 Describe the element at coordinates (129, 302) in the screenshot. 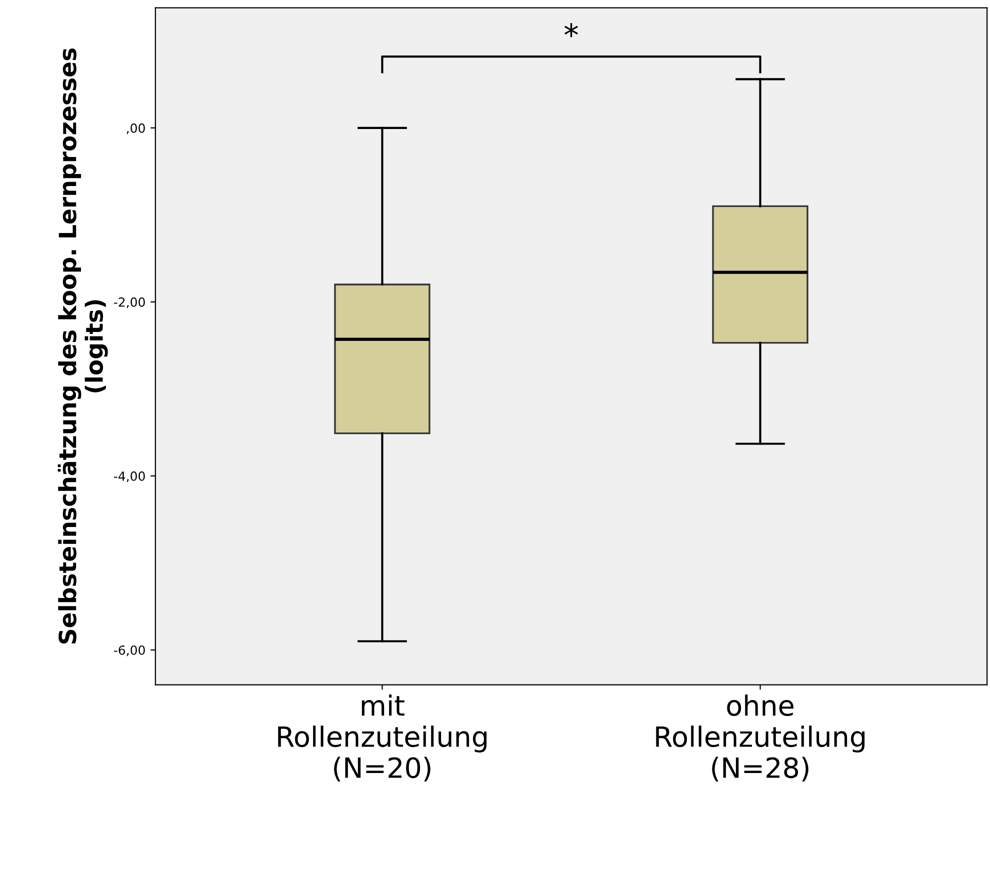

I see `y-tick-label: -2,00` at that location.